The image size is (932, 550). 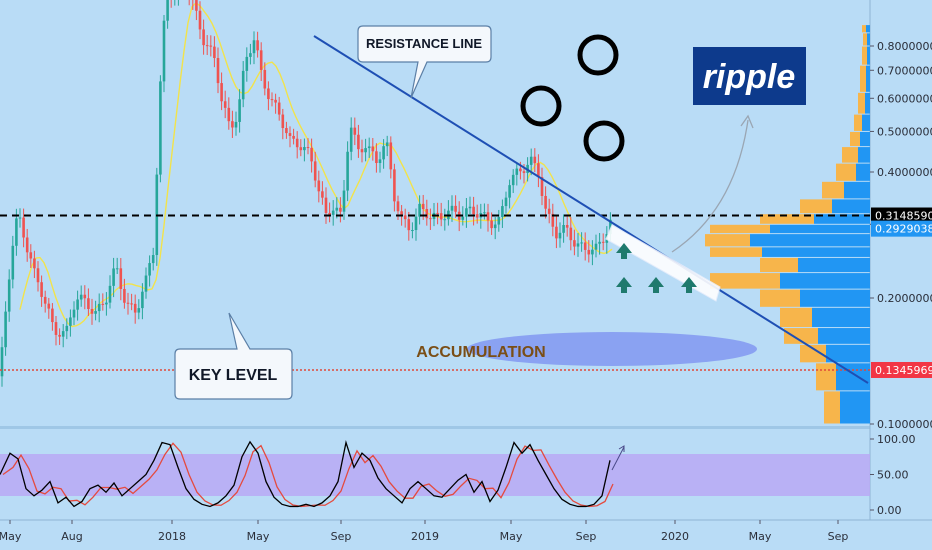 What do you see at coordinates (893, 475) in the screenshot?
I see `oscillator-axis-ticks: 0.00 50.00 100.00` at bounding box center [893, 475].